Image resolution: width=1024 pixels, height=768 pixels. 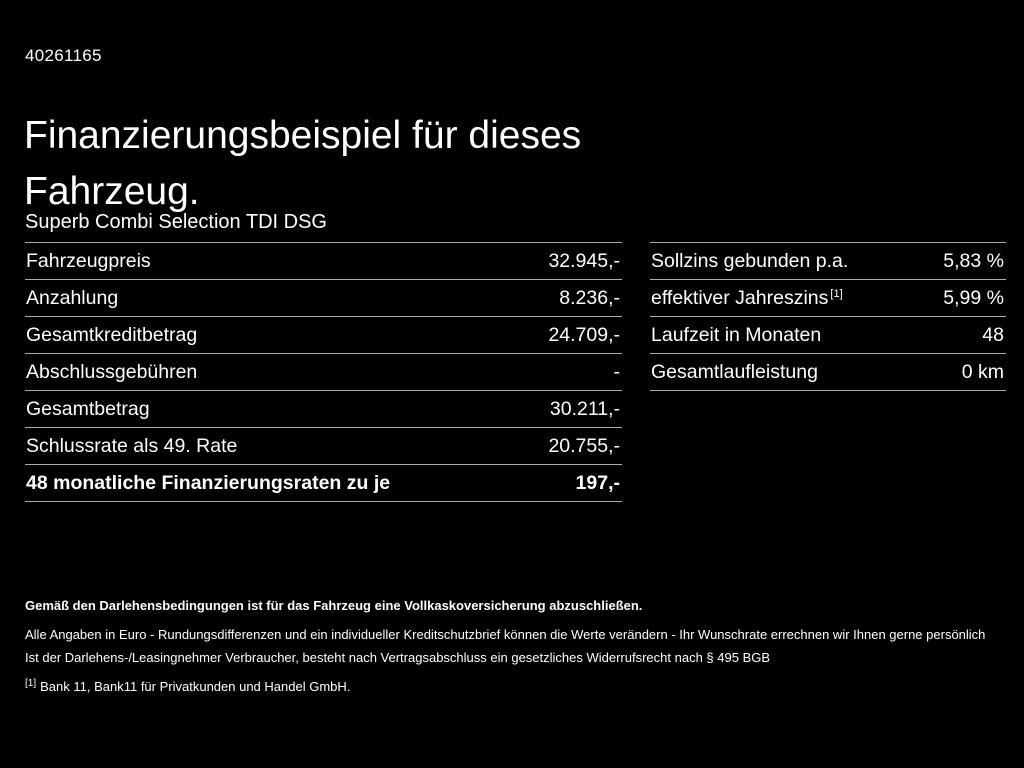 I want to click on vehicle-id: 40261165, so click(x=63, y=55).